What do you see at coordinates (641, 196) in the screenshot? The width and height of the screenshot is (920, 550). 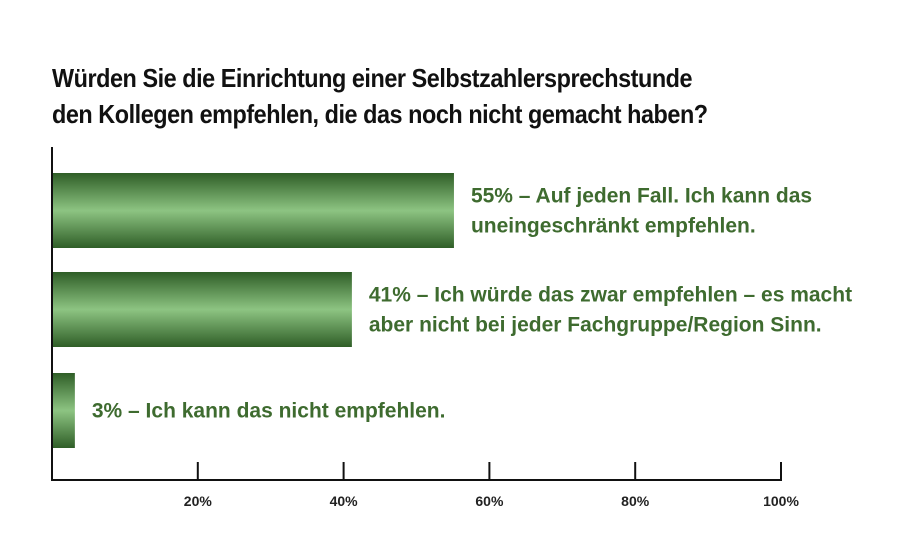 I see `bar-label-0-line-0: 55% – Auf jeden Fall. Ich kann das` at bounding box center [641, 196].